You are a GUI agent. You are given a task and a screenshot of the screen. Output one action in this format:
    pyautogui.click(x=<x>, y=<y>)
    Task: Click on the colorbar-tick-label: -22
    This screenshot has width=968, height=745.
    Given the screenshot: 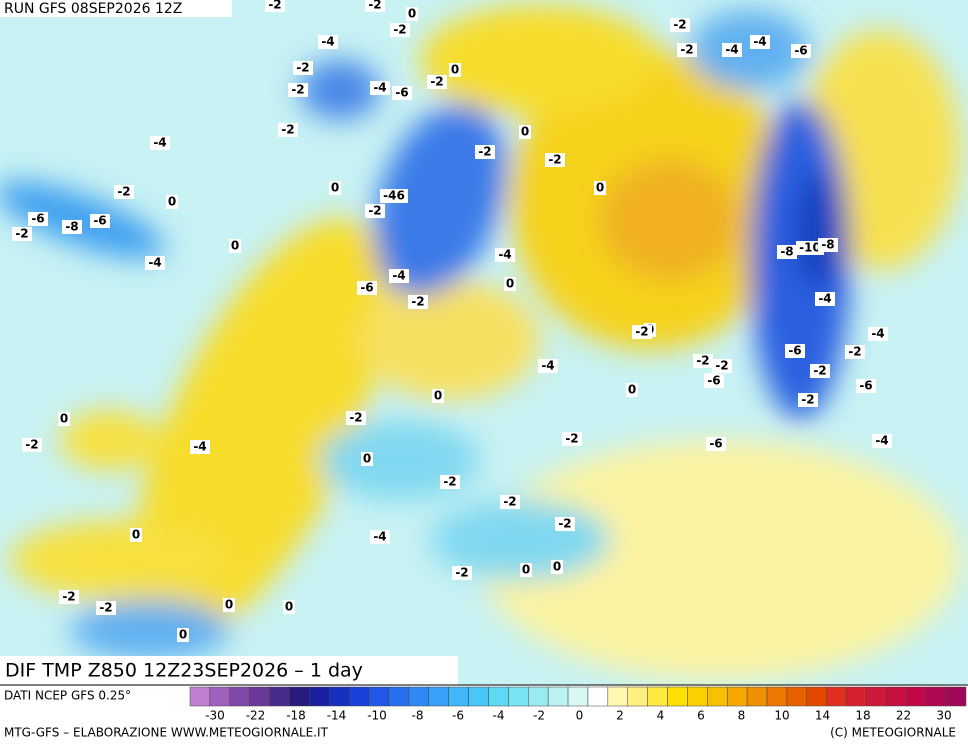 What is the action you would take?
    pyautogui.click(x=256, y=716)
    